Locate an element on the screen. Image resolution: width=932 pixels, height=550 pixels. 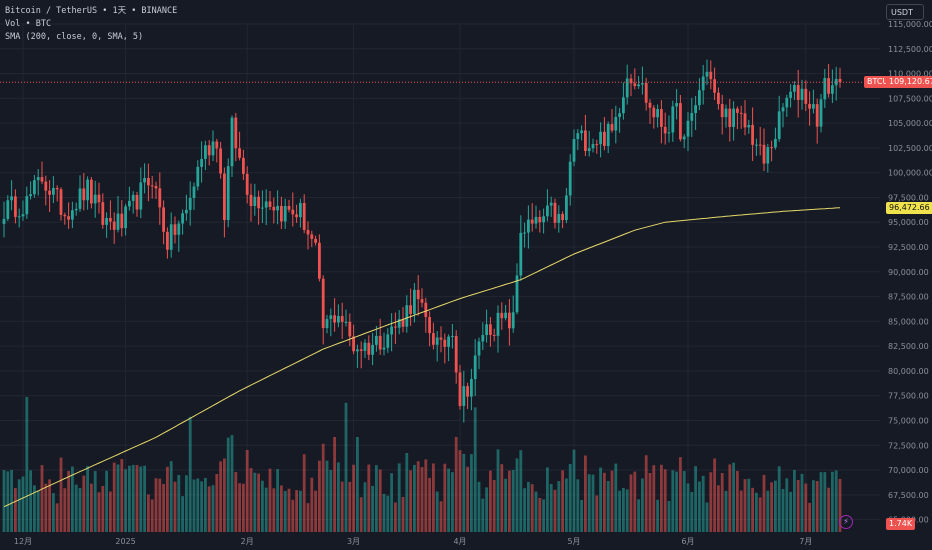
symbol-title: Bitcoin / TetherUS • 1天 • BINANCE is located at coordinates (91, 11).